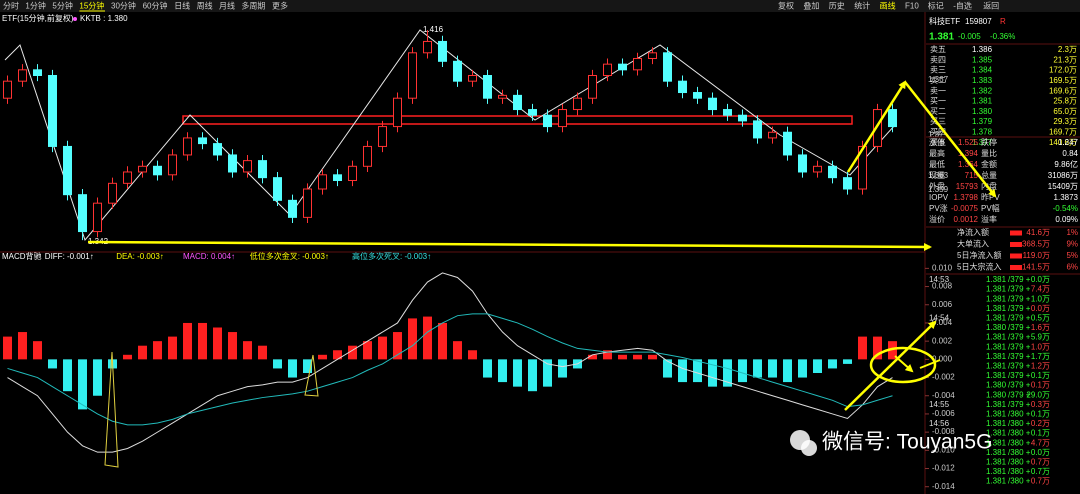 Image resolution: width=1080 pixels, height=494 pixels. I want to click on tool-button: 复权, so click(786, 6).